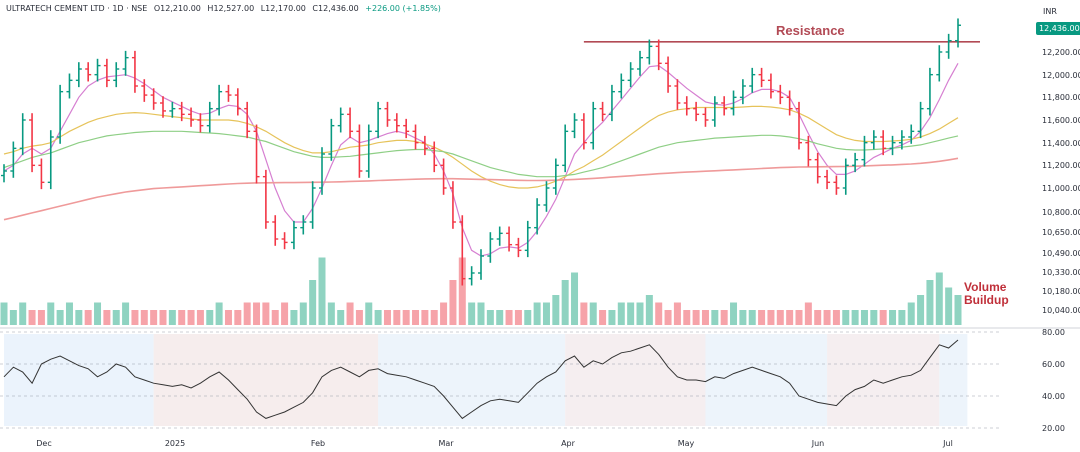  I want to click on y-tick-label: 11,800.00, so click(1061, 97).